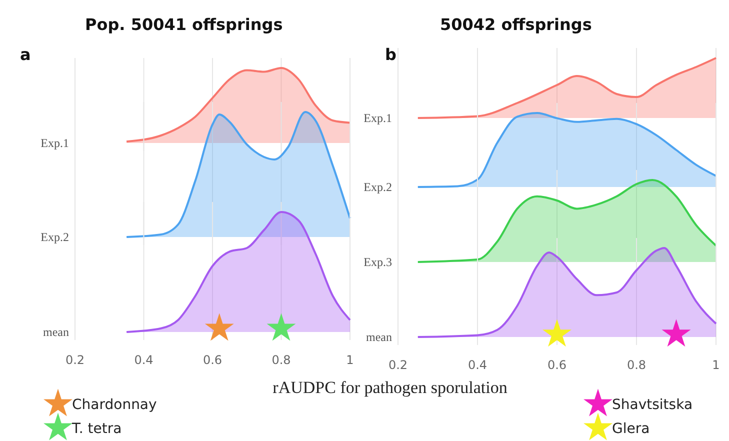 Image resolution: width=729 pixels, height=441 pixels. What do you see at coordinates (25, 54) in the screenshot?
I see `text: a` at bounding box center [25, 54].